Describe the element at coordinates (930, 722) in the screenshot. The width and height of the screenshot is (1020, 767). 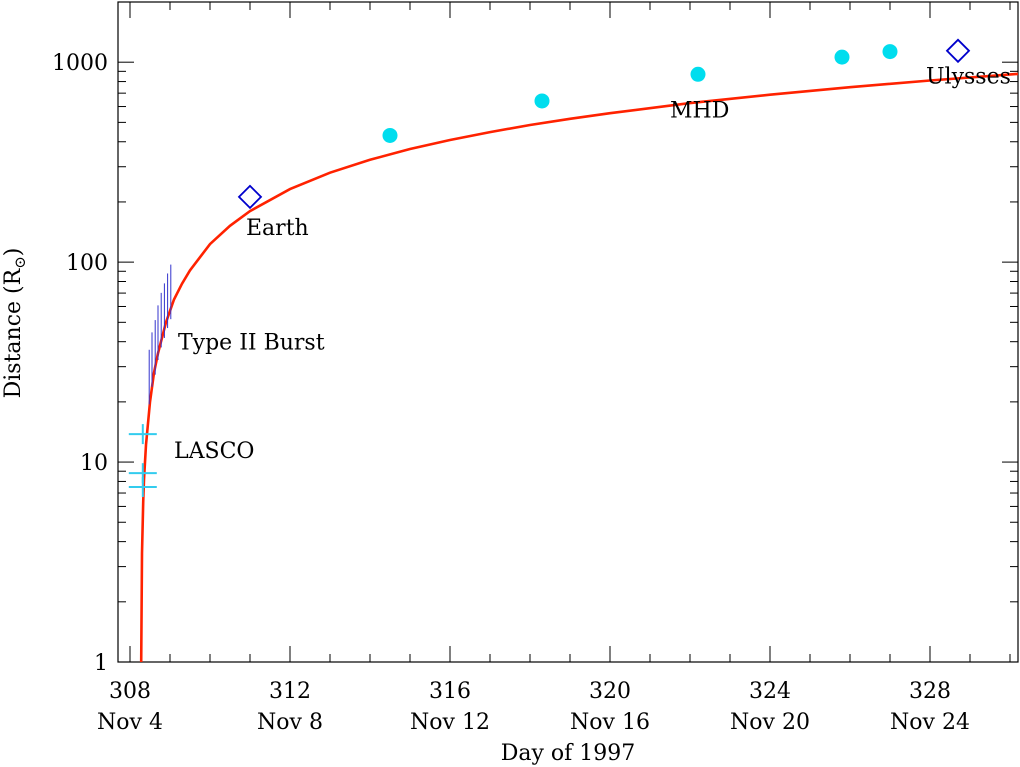
I see `x-tick-date-label: Nov 24` at that location.